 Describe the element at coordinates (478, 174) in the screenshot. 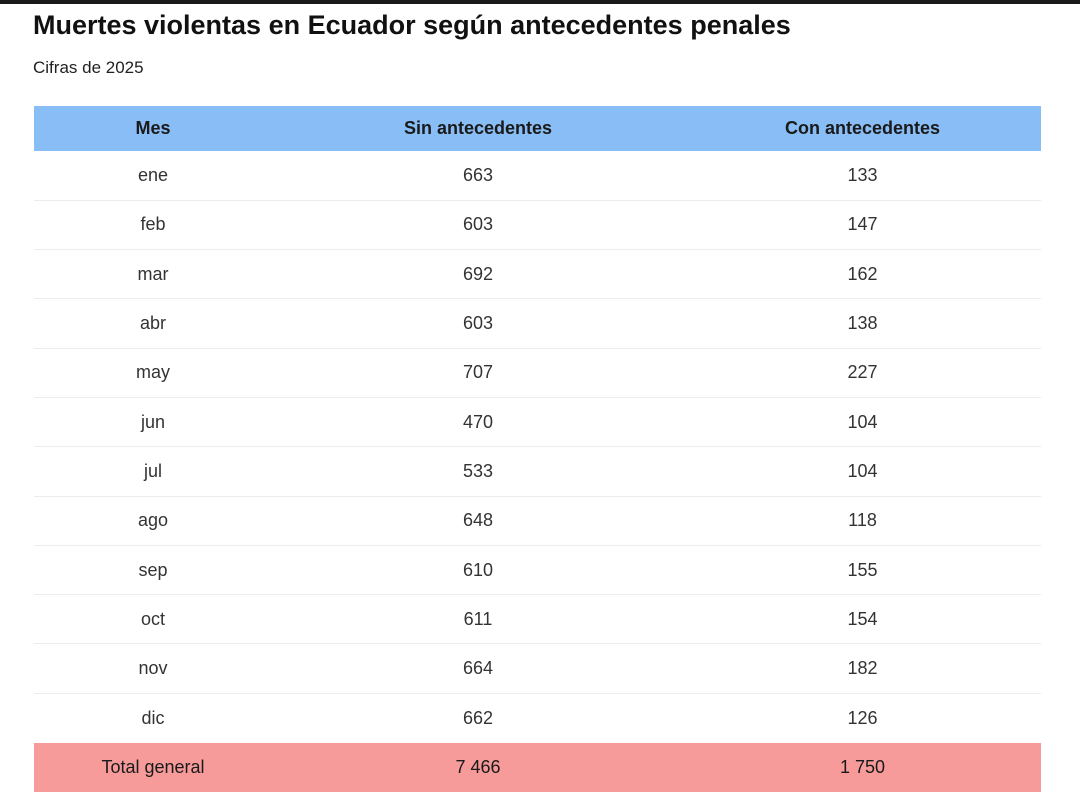

I see `cell-sin-antecedentes: 663` at that location.